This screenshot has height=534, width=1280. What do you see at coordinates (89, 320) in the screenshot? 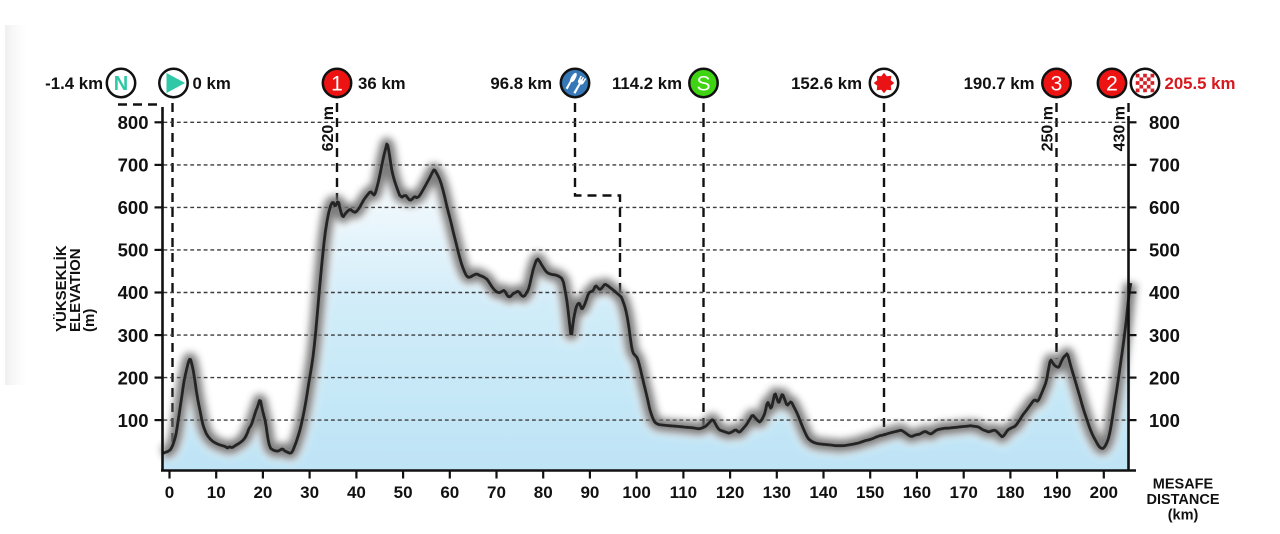
I see `svg-text: (m)` at bounding box center [89, 320].